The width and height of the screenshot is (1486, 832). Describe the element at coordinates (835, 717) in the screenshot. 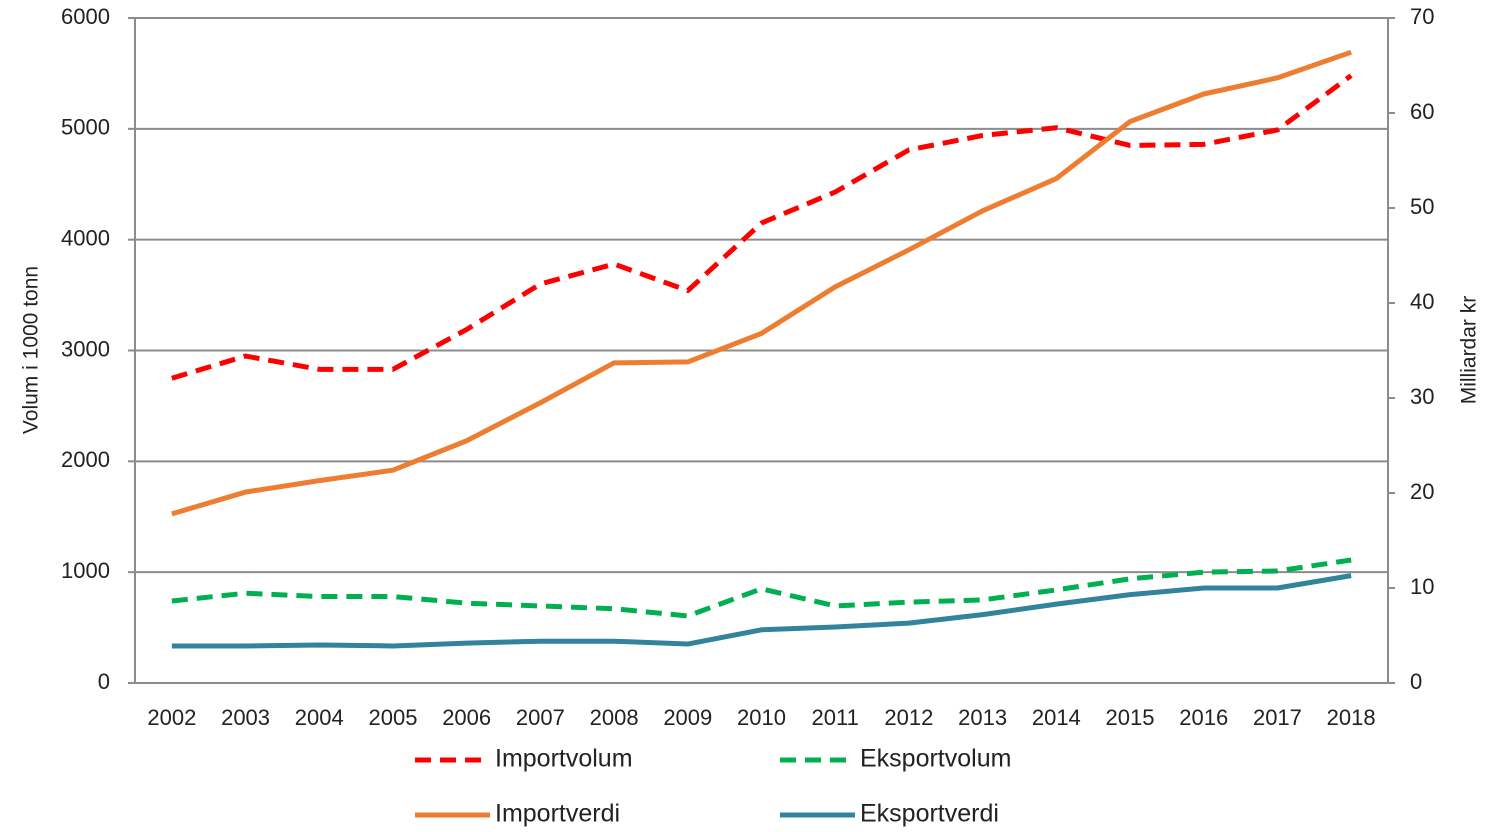

I see `x-tick-label: 2011` at that location.